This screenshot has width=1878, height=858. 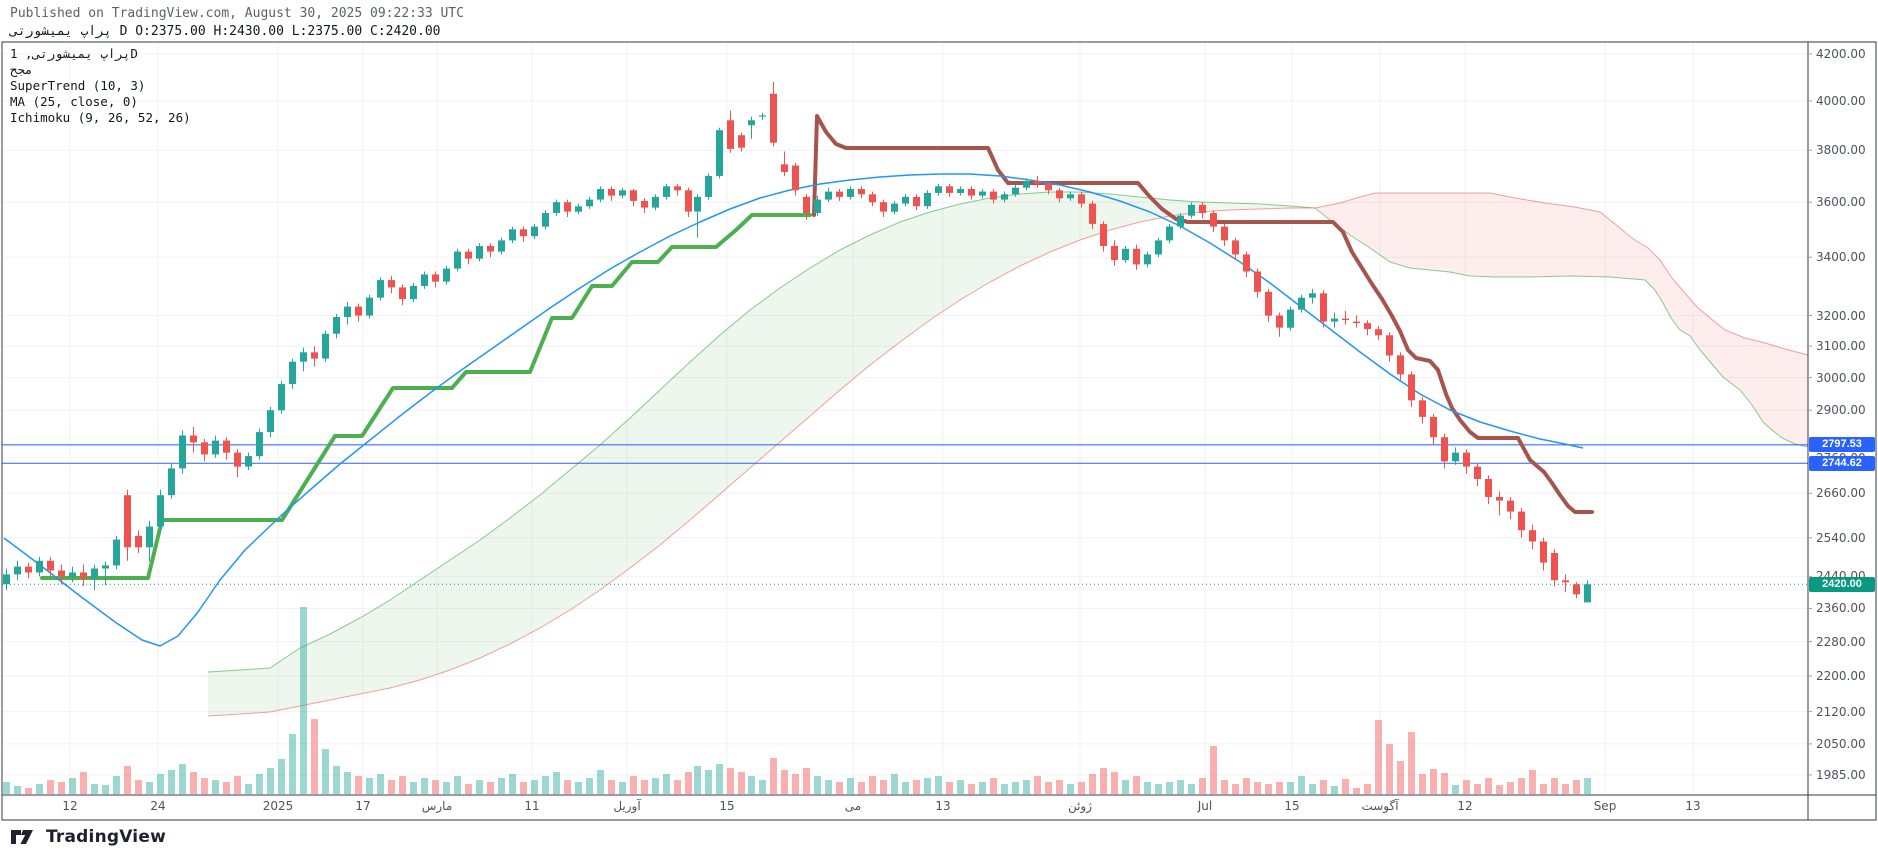 I want to click on price-tick-label: 2120.00, so click(x=1841, y=712).